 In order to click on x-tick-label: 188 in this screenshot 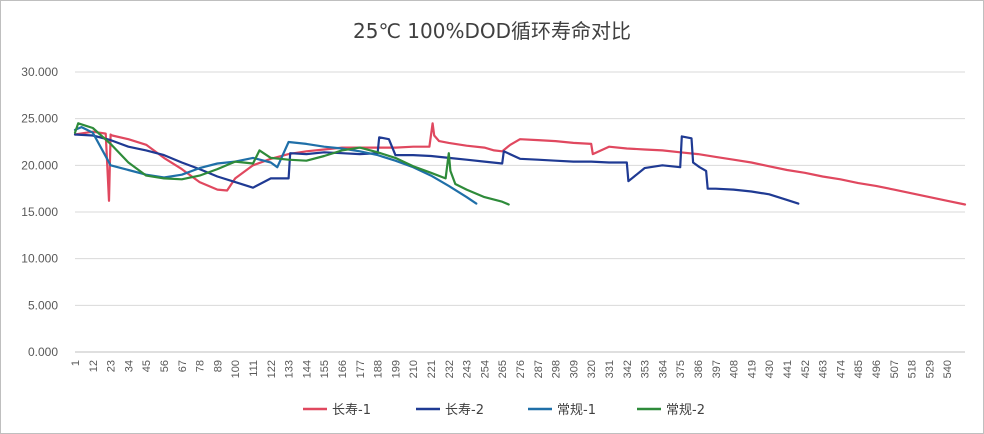, I will do `click(379, 369)`.